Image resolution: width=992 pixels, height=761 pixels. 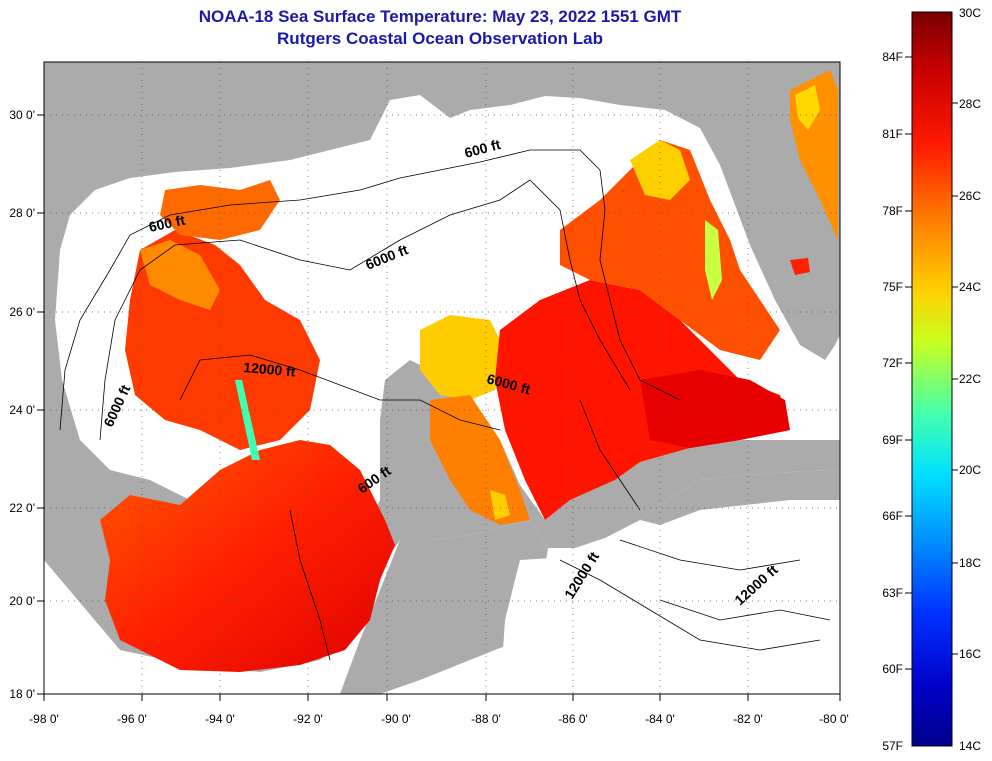 I want to click on colorbar-fahrenheit-label: 66F, so click(x=892, y=516).